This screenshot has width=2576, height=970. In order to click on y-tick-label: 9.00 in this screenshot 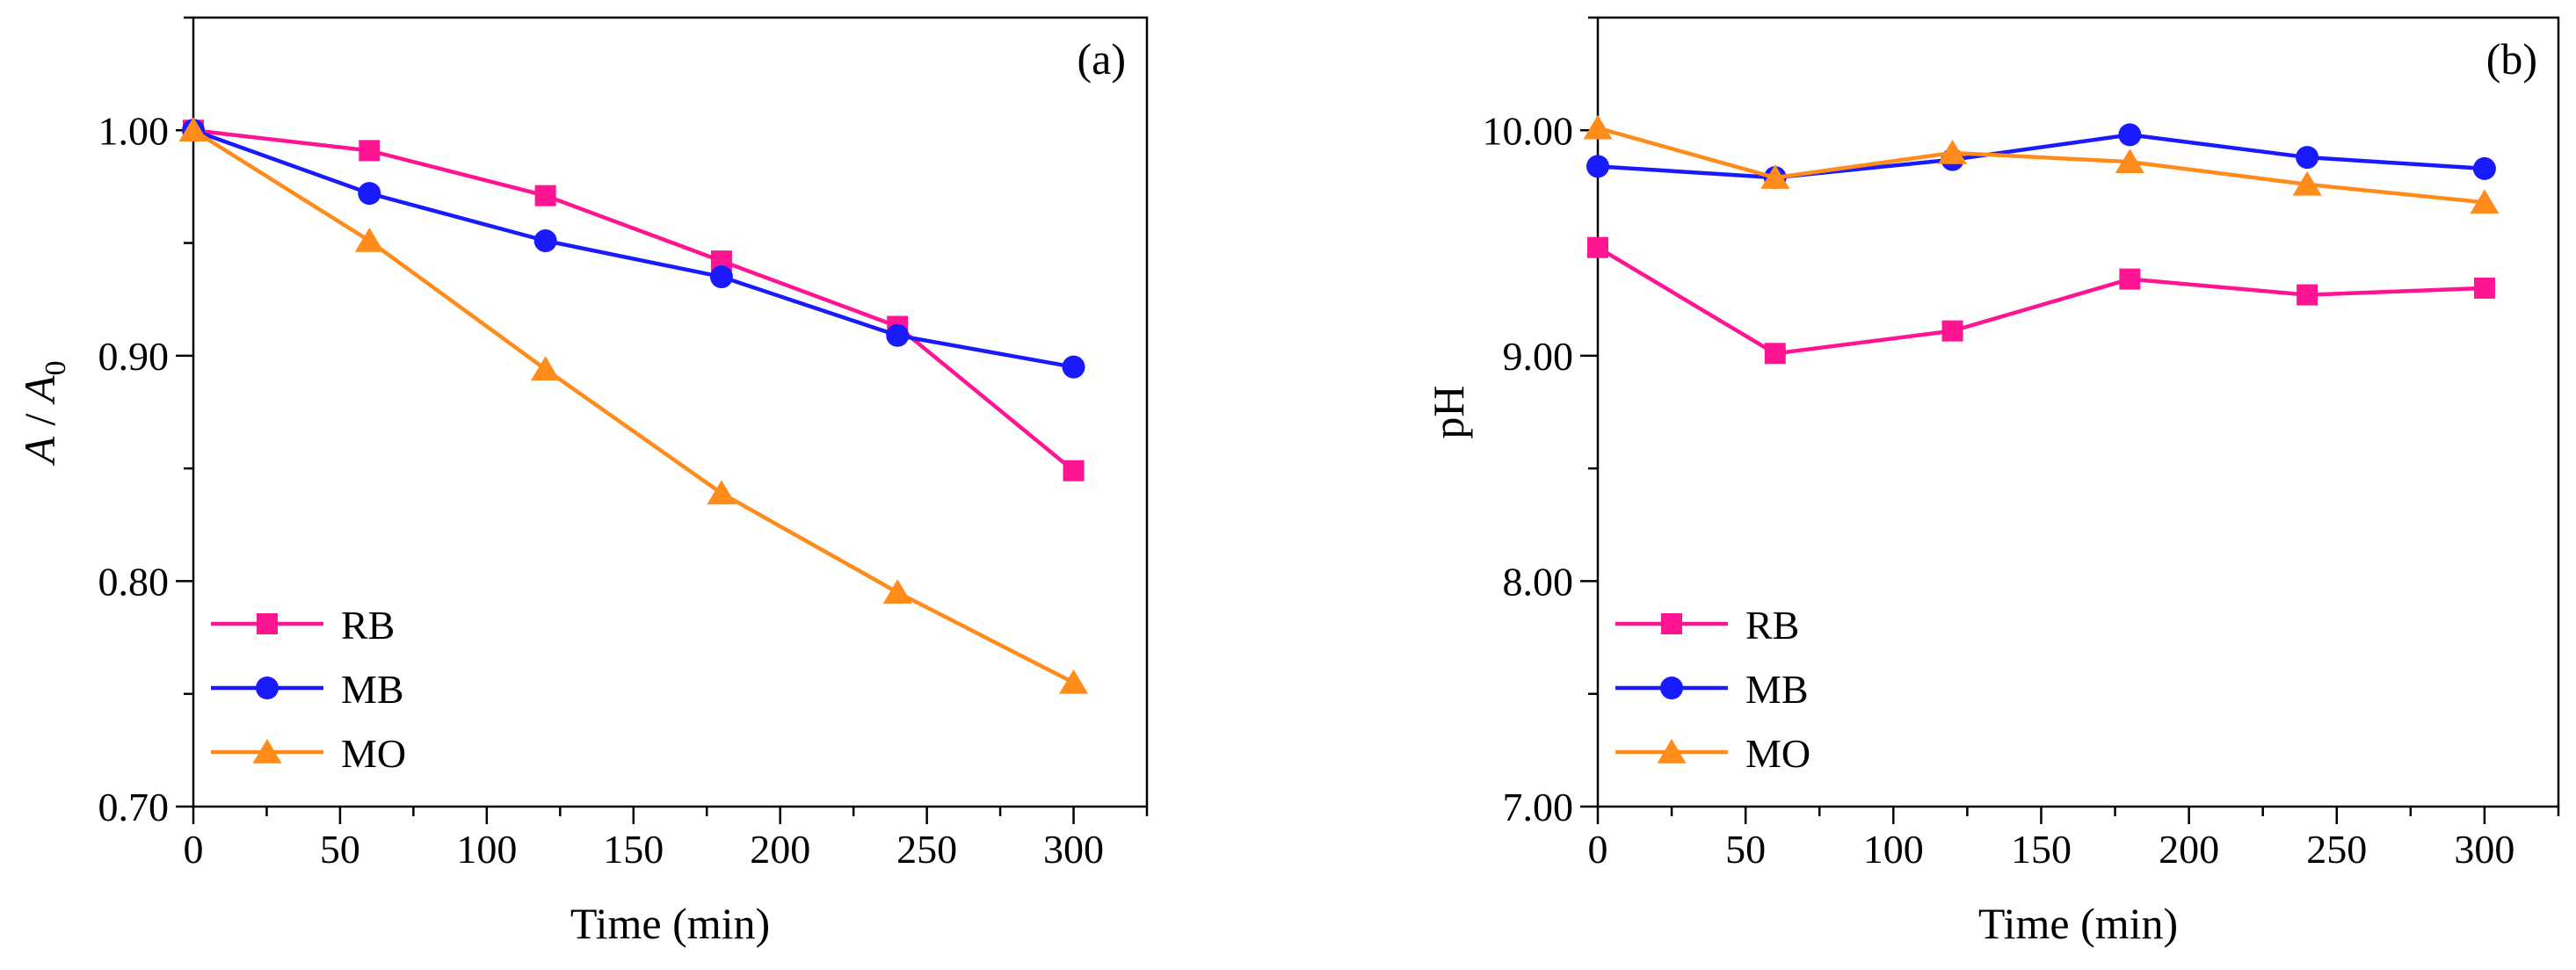, I will do `click(1538, 356)`.